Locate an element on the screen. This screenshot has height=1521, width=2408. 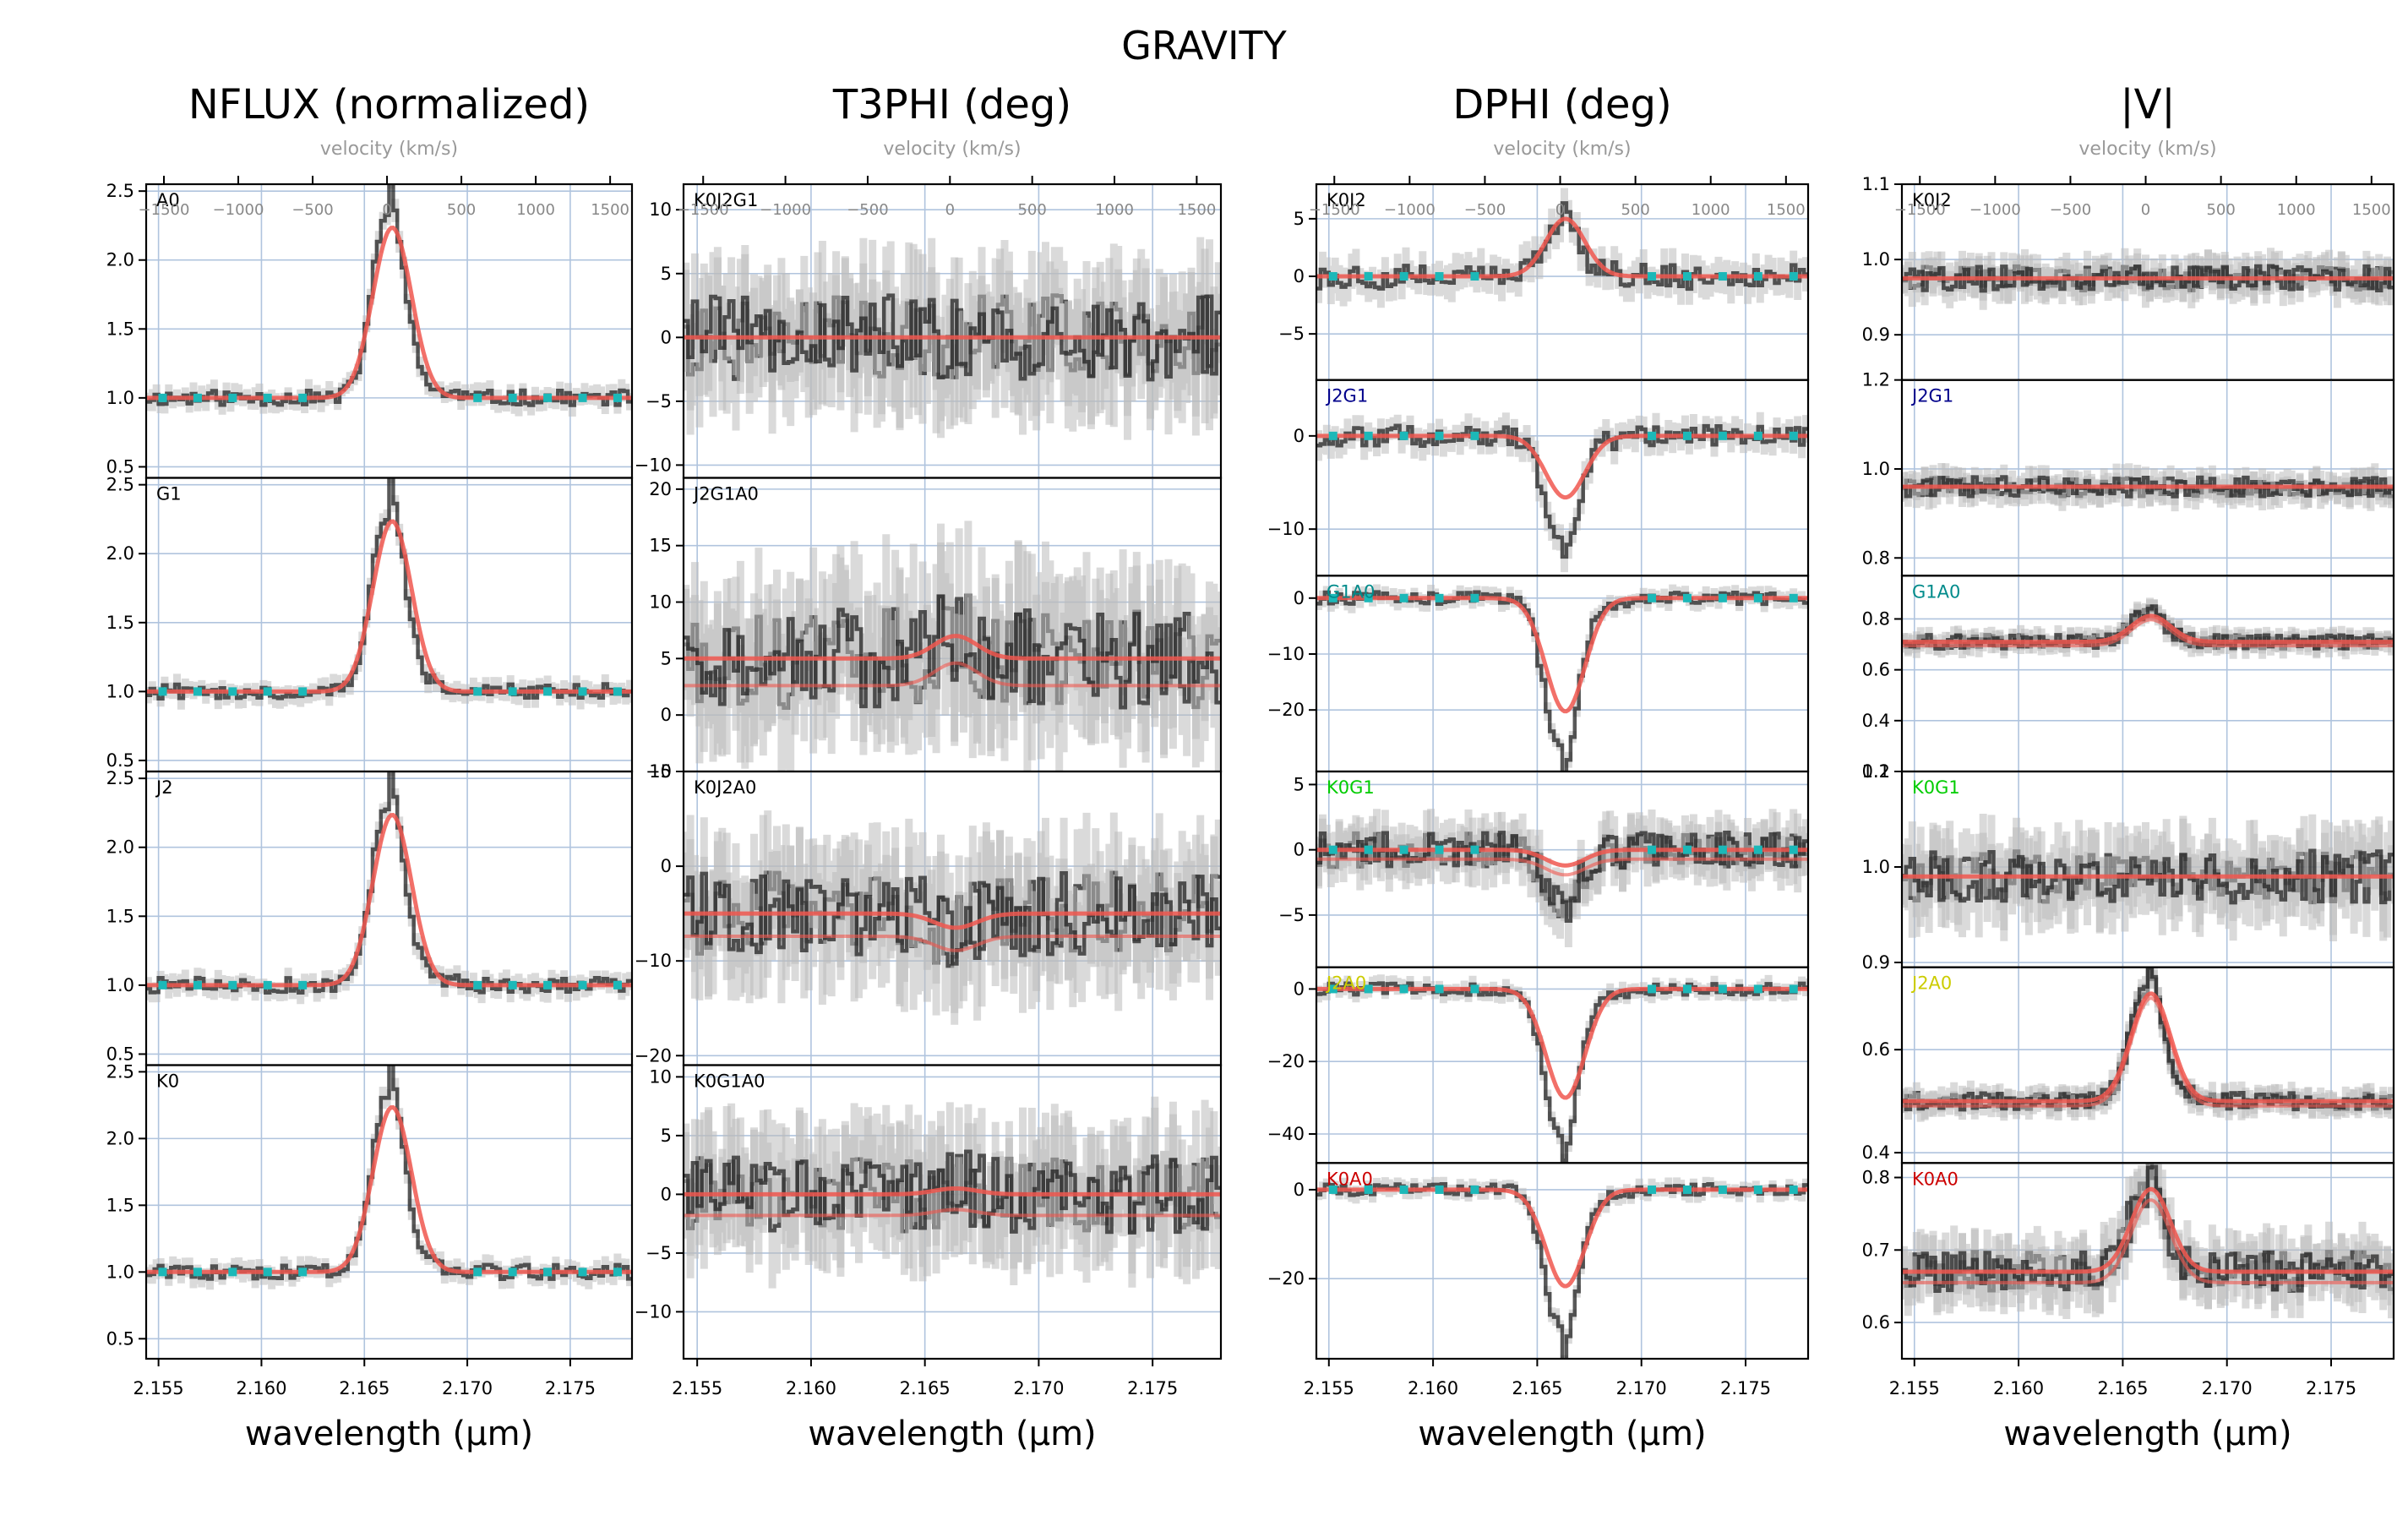
figure-suptitle: GRAVITY is located at coordinates (1204, 45).